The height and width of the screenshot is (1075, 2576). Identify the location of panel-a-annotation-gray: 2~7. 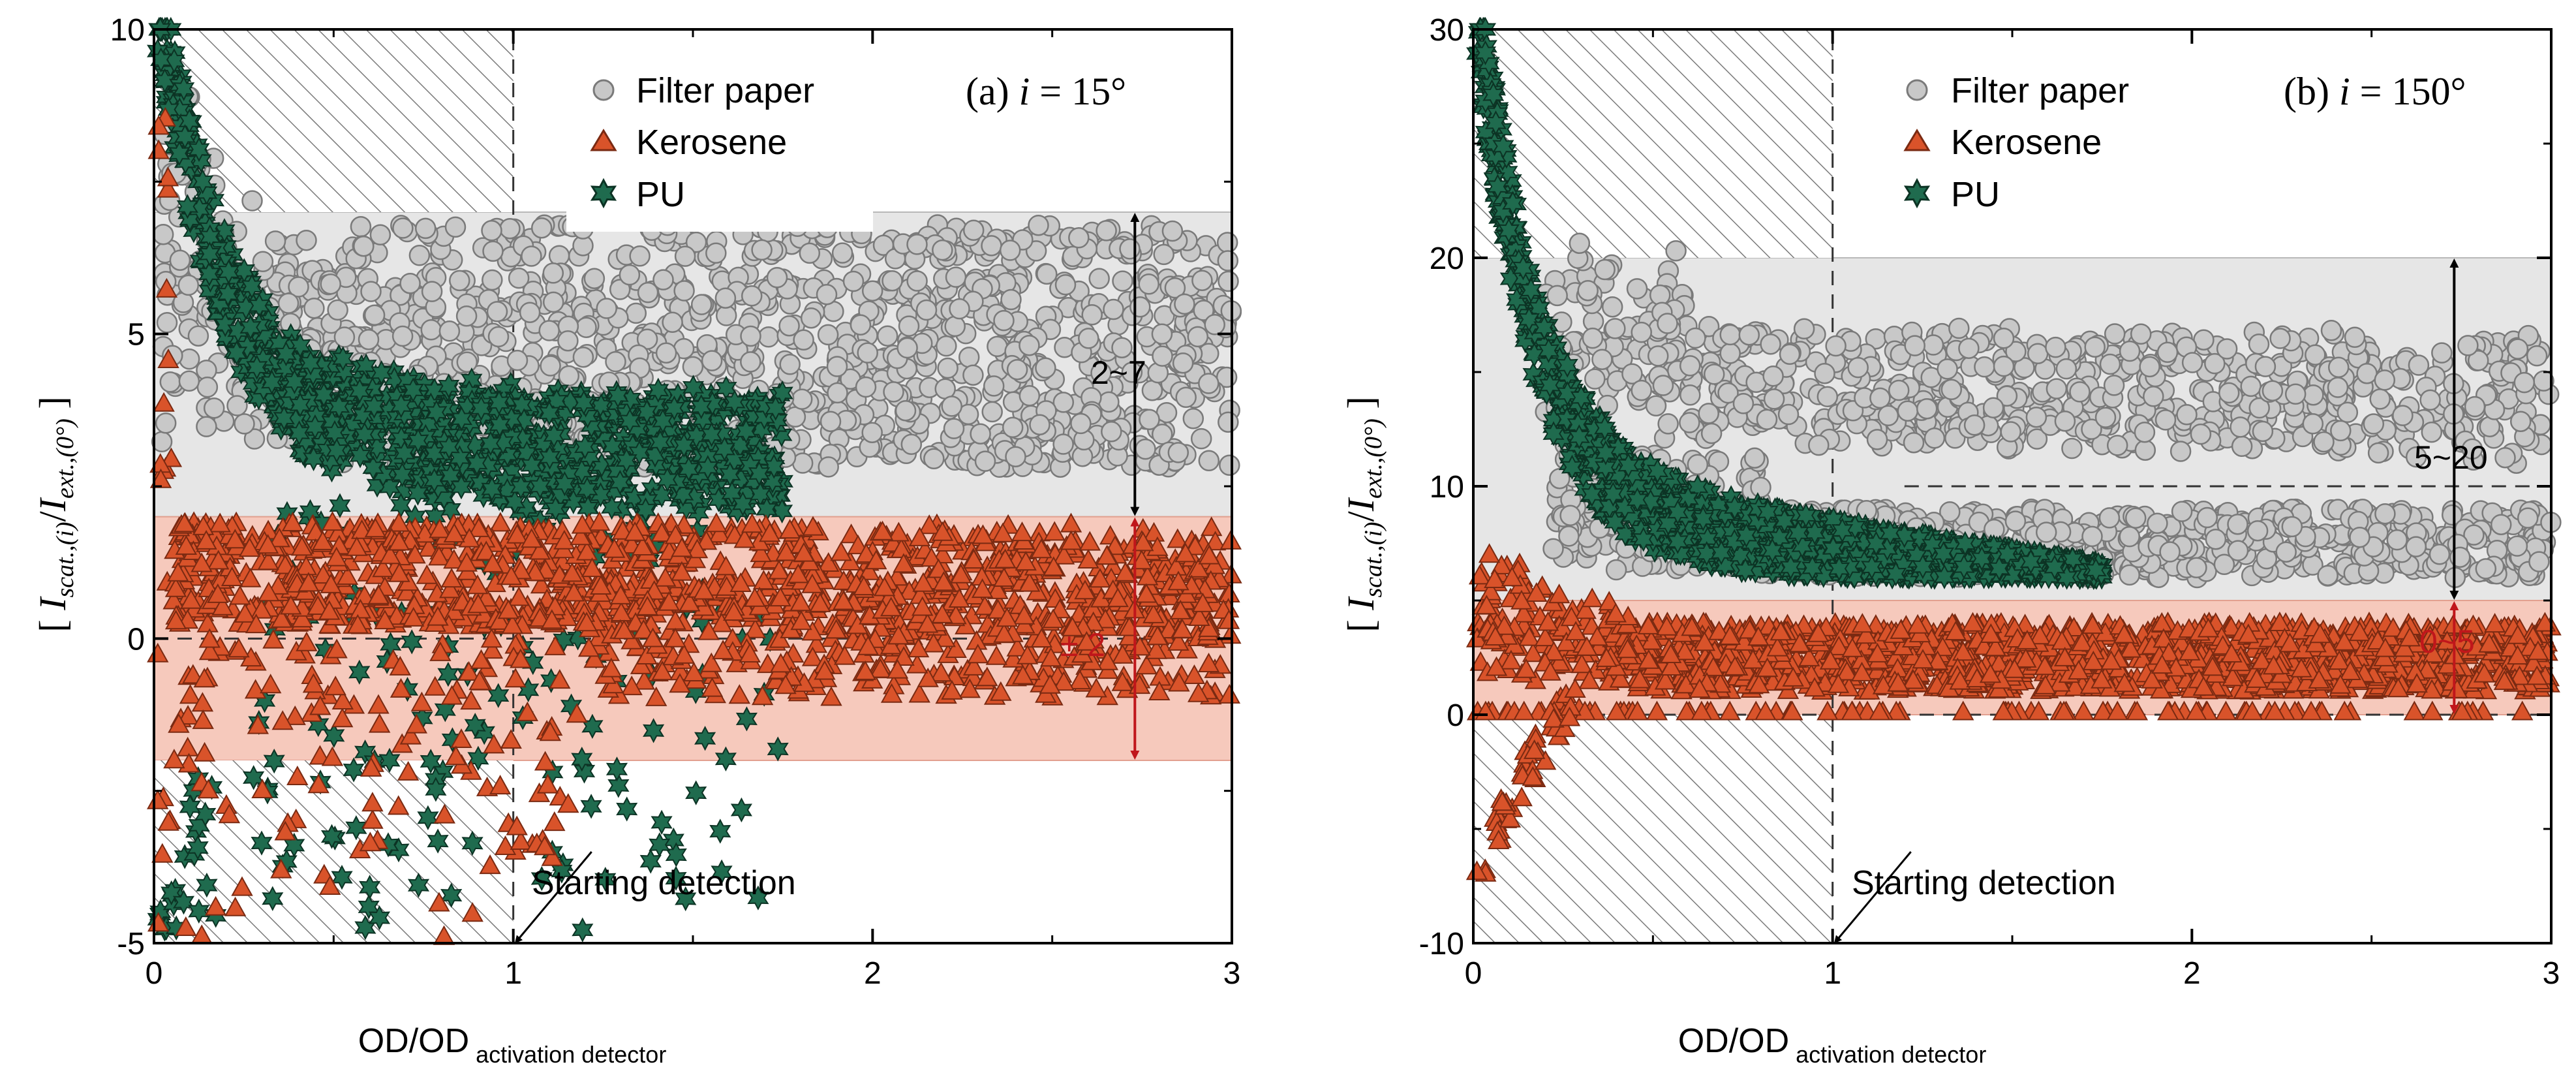
(1118, 372).